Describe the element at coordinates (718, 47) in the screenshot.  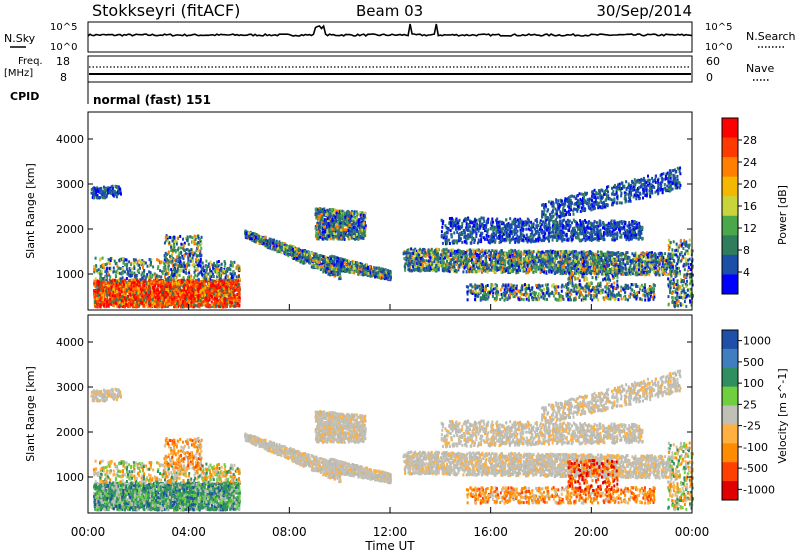
I see `nsearch-tick-bottom: 10^0` at that location.